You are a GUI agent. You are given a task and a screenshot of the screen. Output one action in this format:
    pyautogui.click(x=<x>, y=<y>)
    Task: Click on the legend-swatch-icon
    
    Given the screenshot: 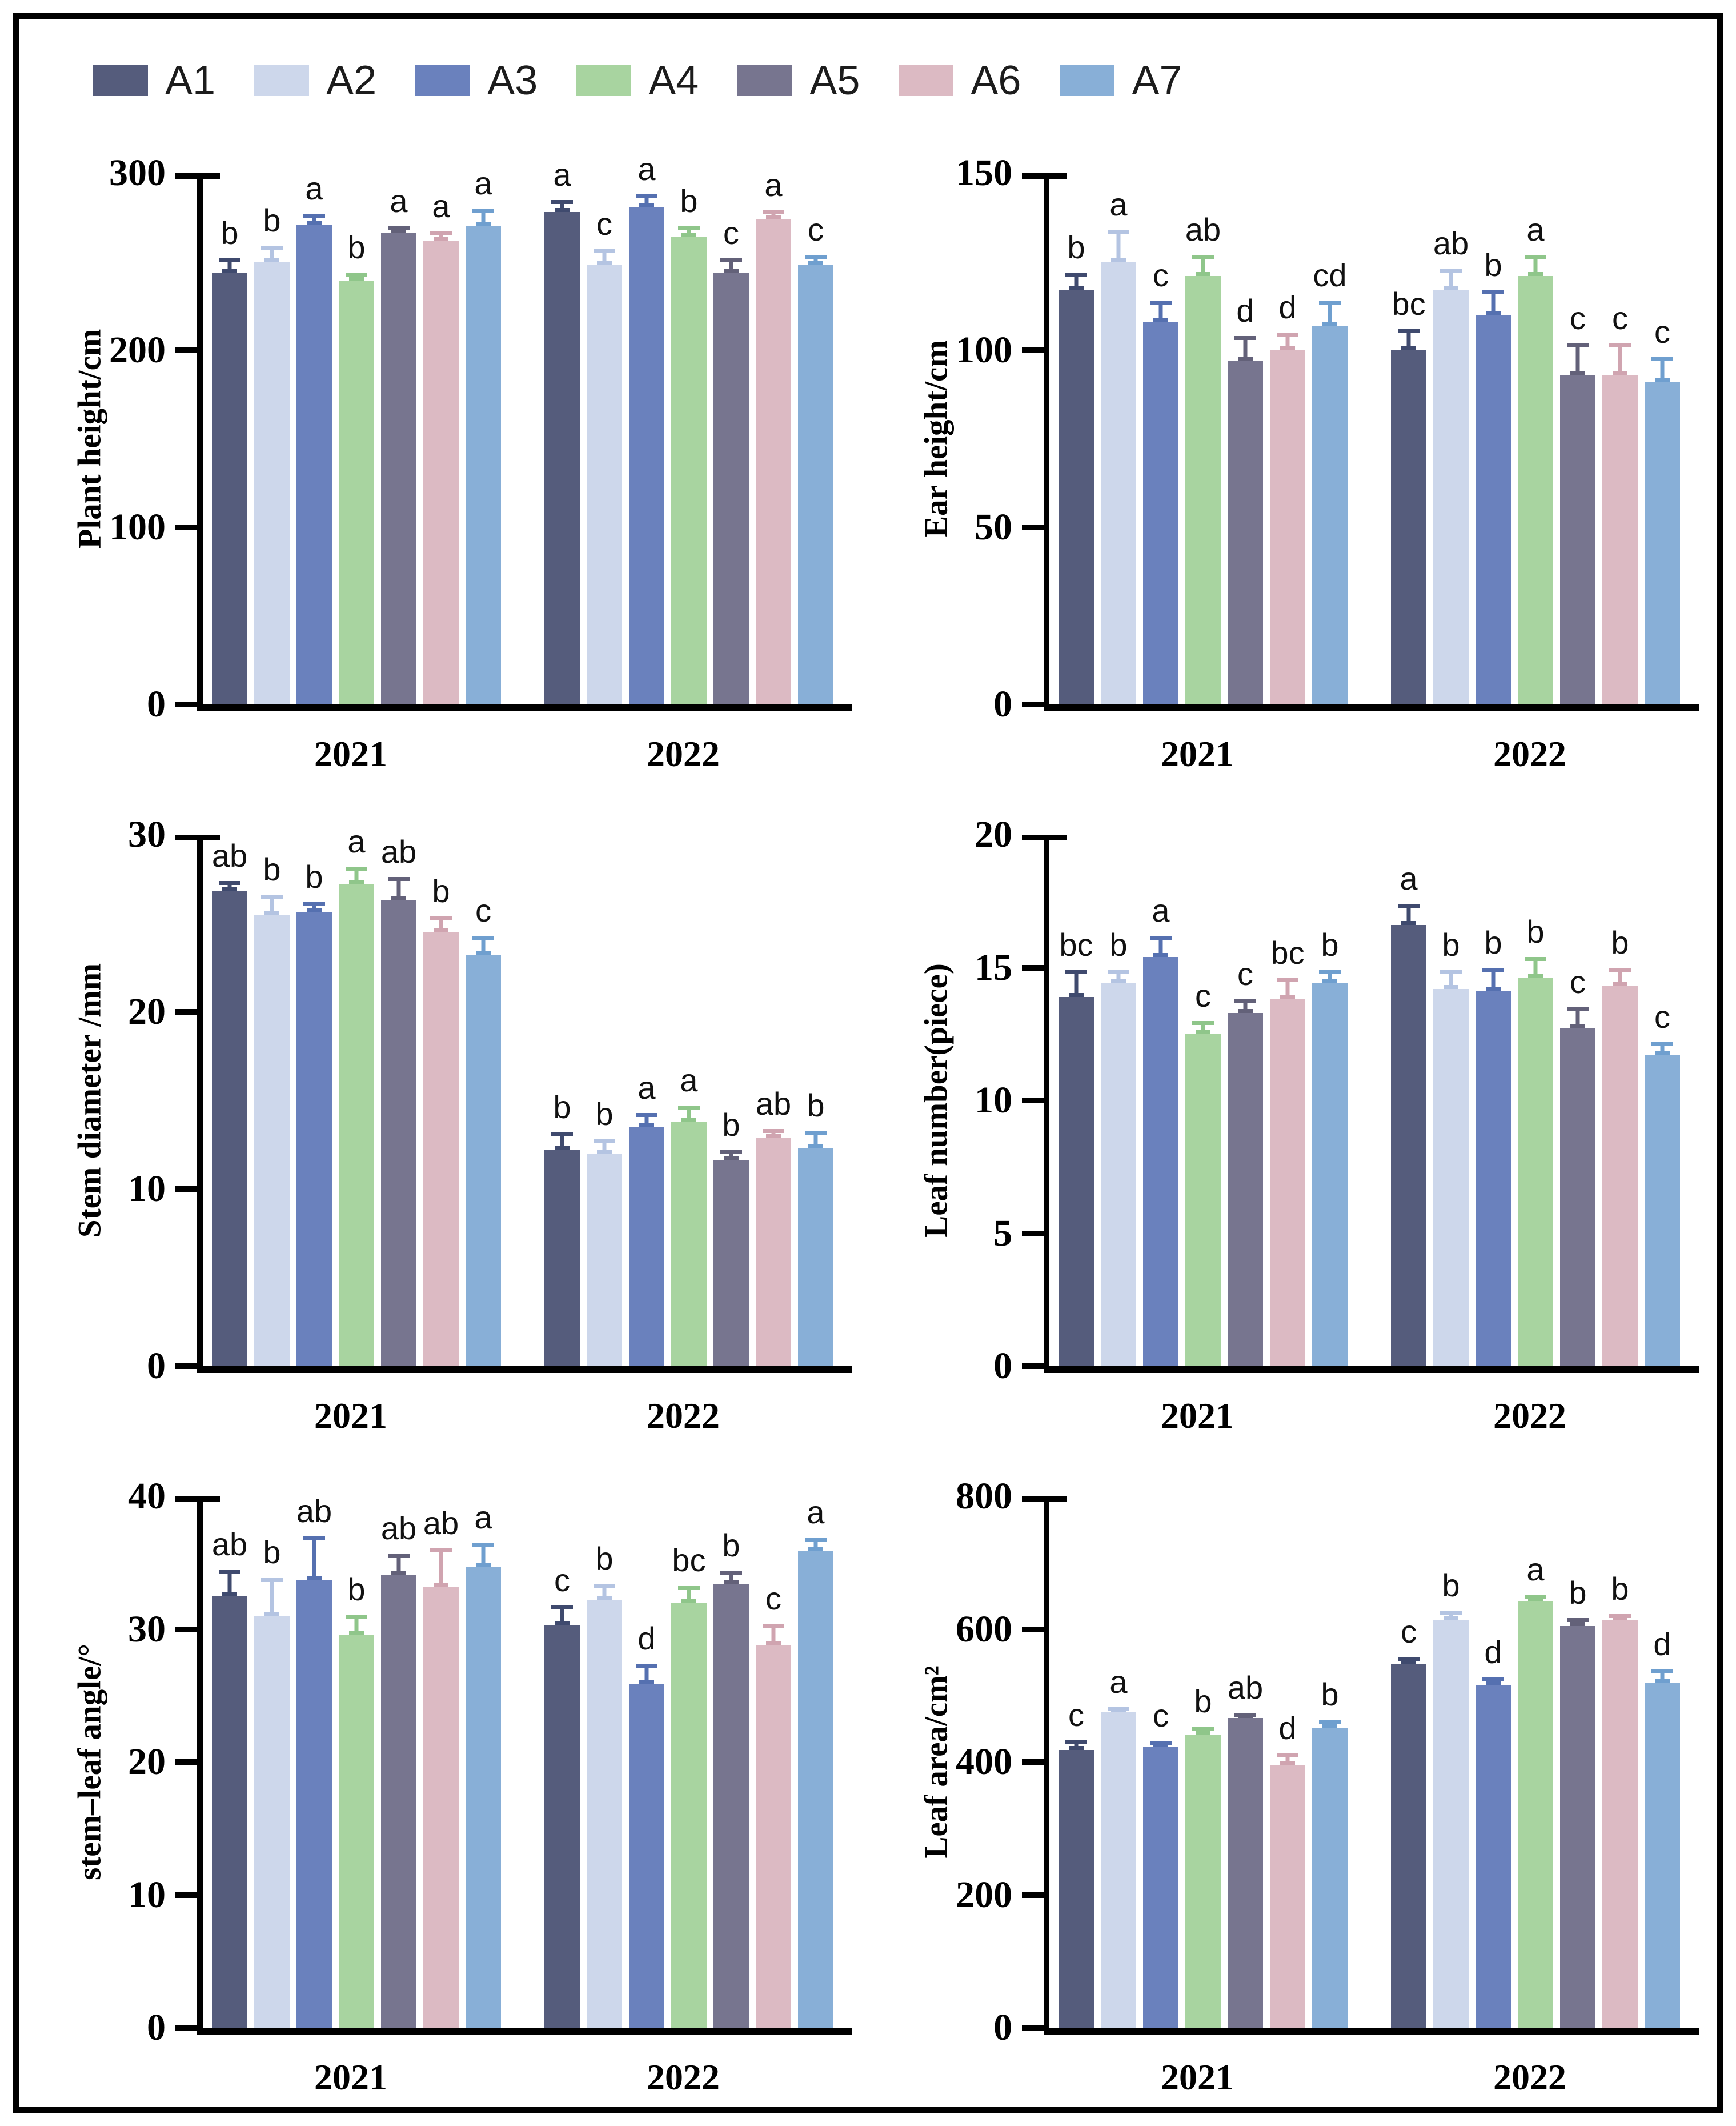 What is the action you would take?
    pyautogui.click(x=1087, y=80)
    